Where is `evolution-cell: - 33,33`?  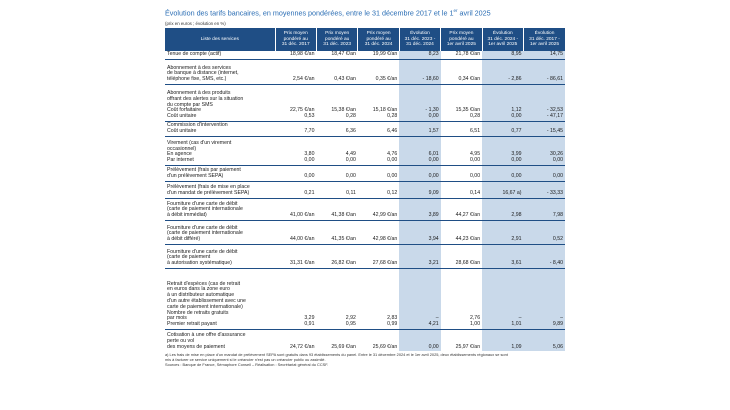 evolution-cell: - 33,33 is located at coordinates (544, 189).